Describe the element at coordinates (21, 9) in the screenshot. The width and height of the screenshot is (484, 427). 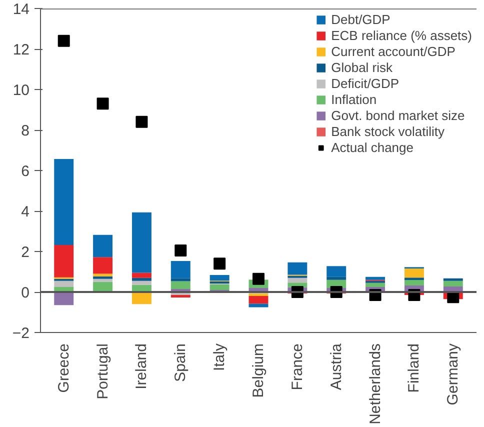
I see `y-tick-label: 14` at that location.